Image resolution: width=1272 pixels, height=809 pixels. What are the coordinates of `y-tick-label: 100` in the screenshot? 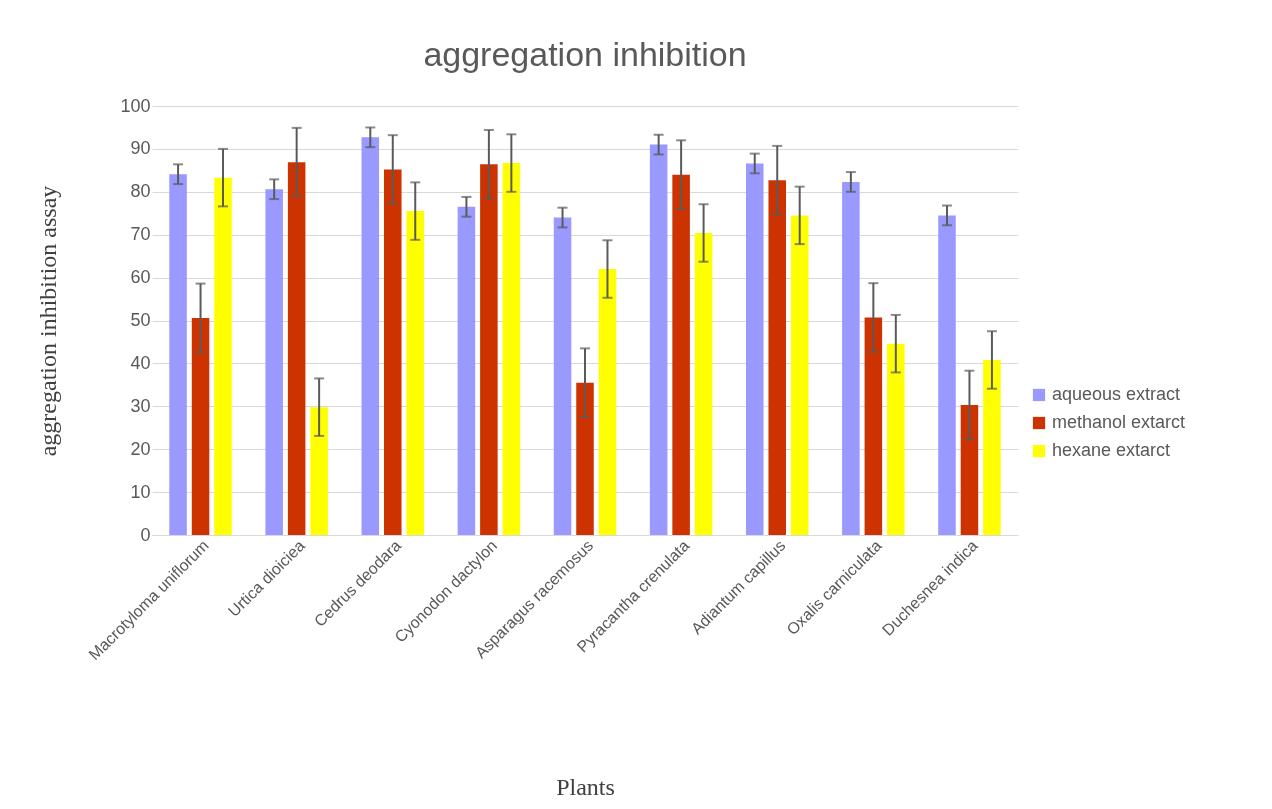 It's located at (135, 105).